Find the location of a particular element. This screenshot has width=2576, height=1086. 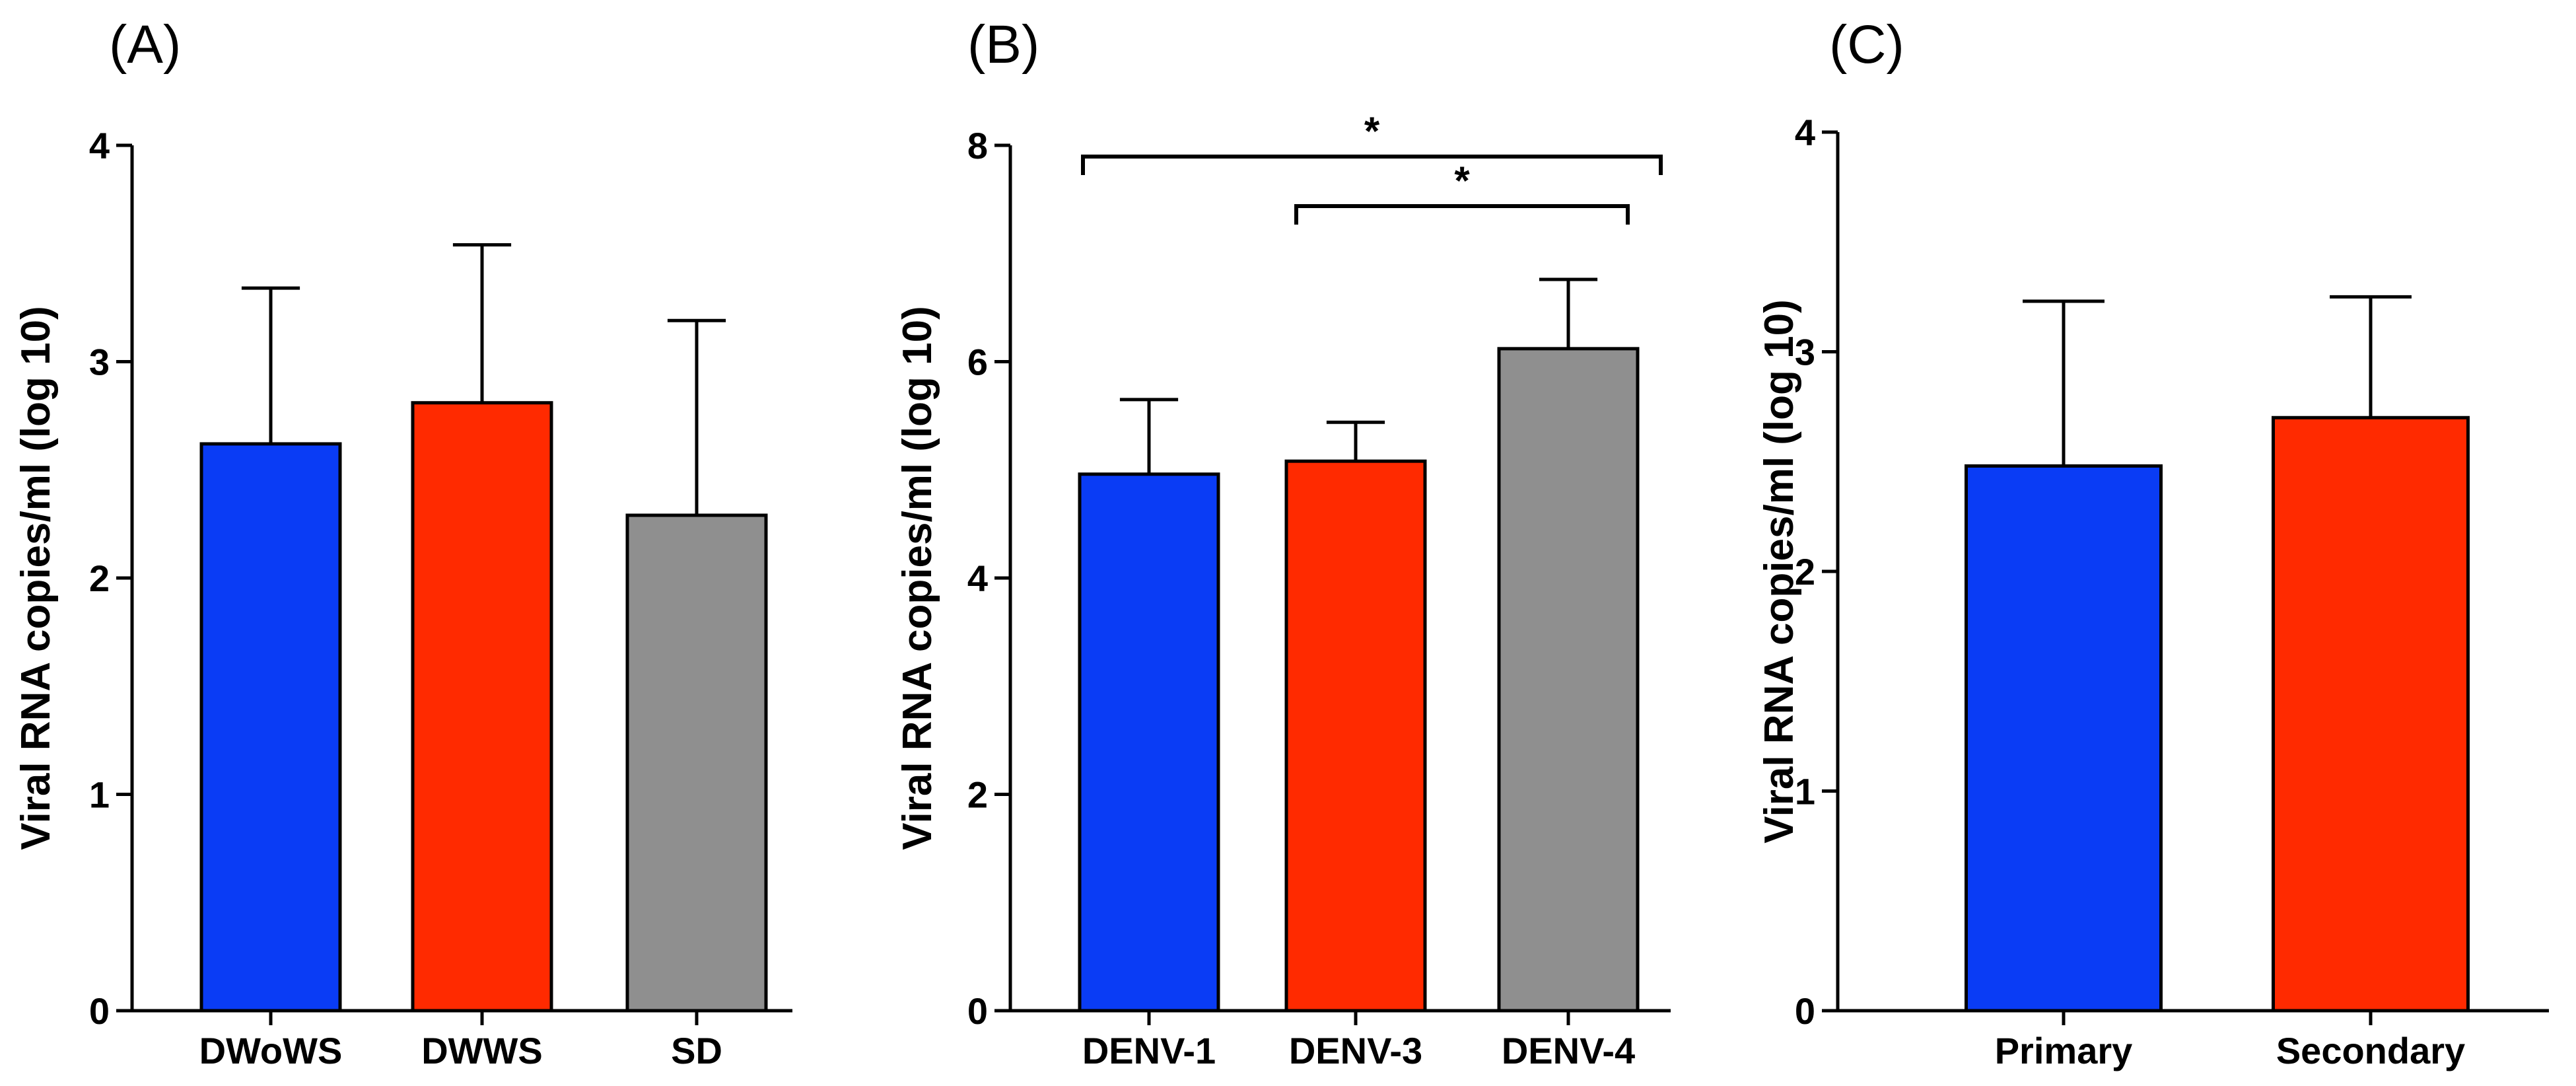

panel-label: (A) is located at coordinates (145, 45).